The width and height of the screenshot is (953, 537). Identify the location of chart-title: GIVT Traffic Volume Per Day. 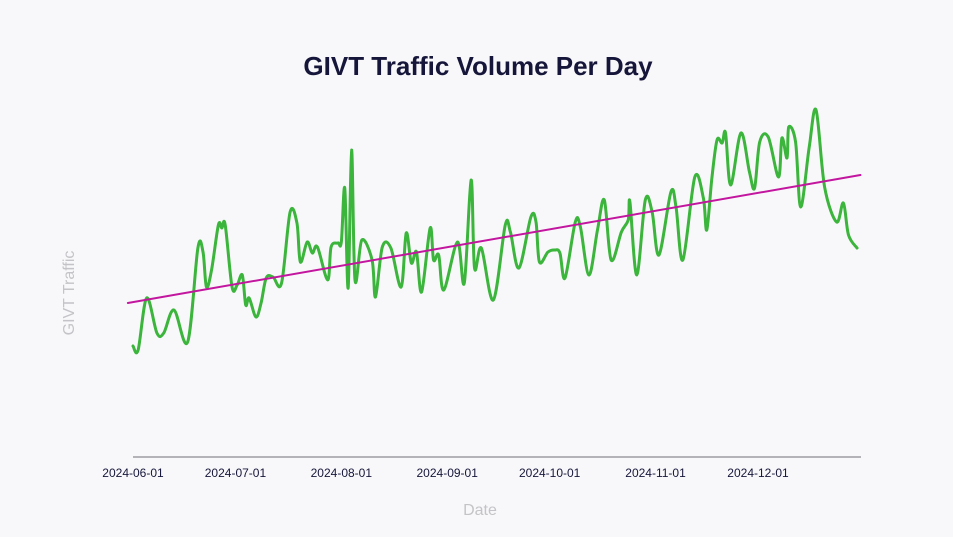
(478, 66).